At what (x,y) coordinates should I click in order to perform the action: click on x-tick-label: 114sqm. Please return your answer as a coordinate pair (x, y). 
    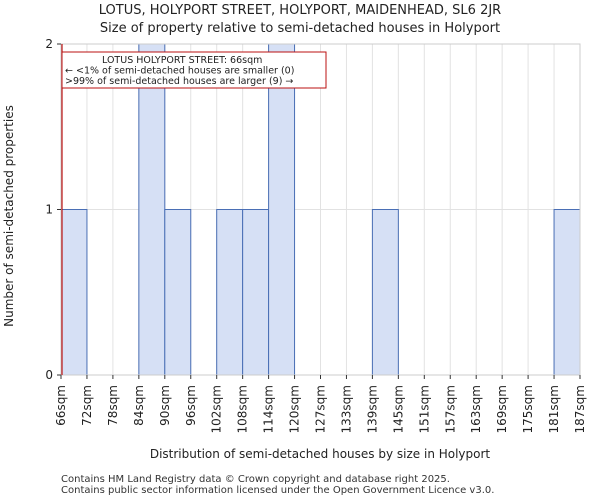
    Looking at the image, I should click on (269, 409).